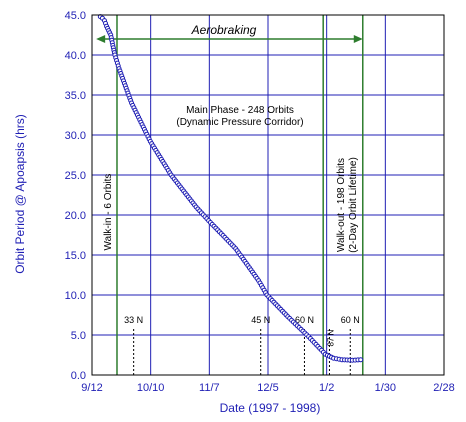  What do you see at coordinates (267, 388) in the screenshot?
I see `x-tick-label: 12/5` at bounding box center [267, 388].